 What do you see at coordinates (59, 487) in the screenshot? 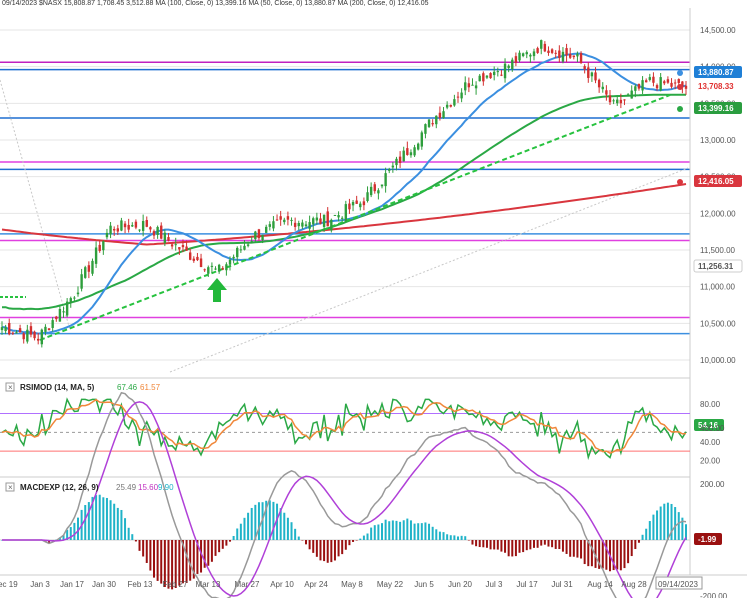
I see `macd-title: MACDEXP (12, 26, 9)` at bounding box center [59, 487].